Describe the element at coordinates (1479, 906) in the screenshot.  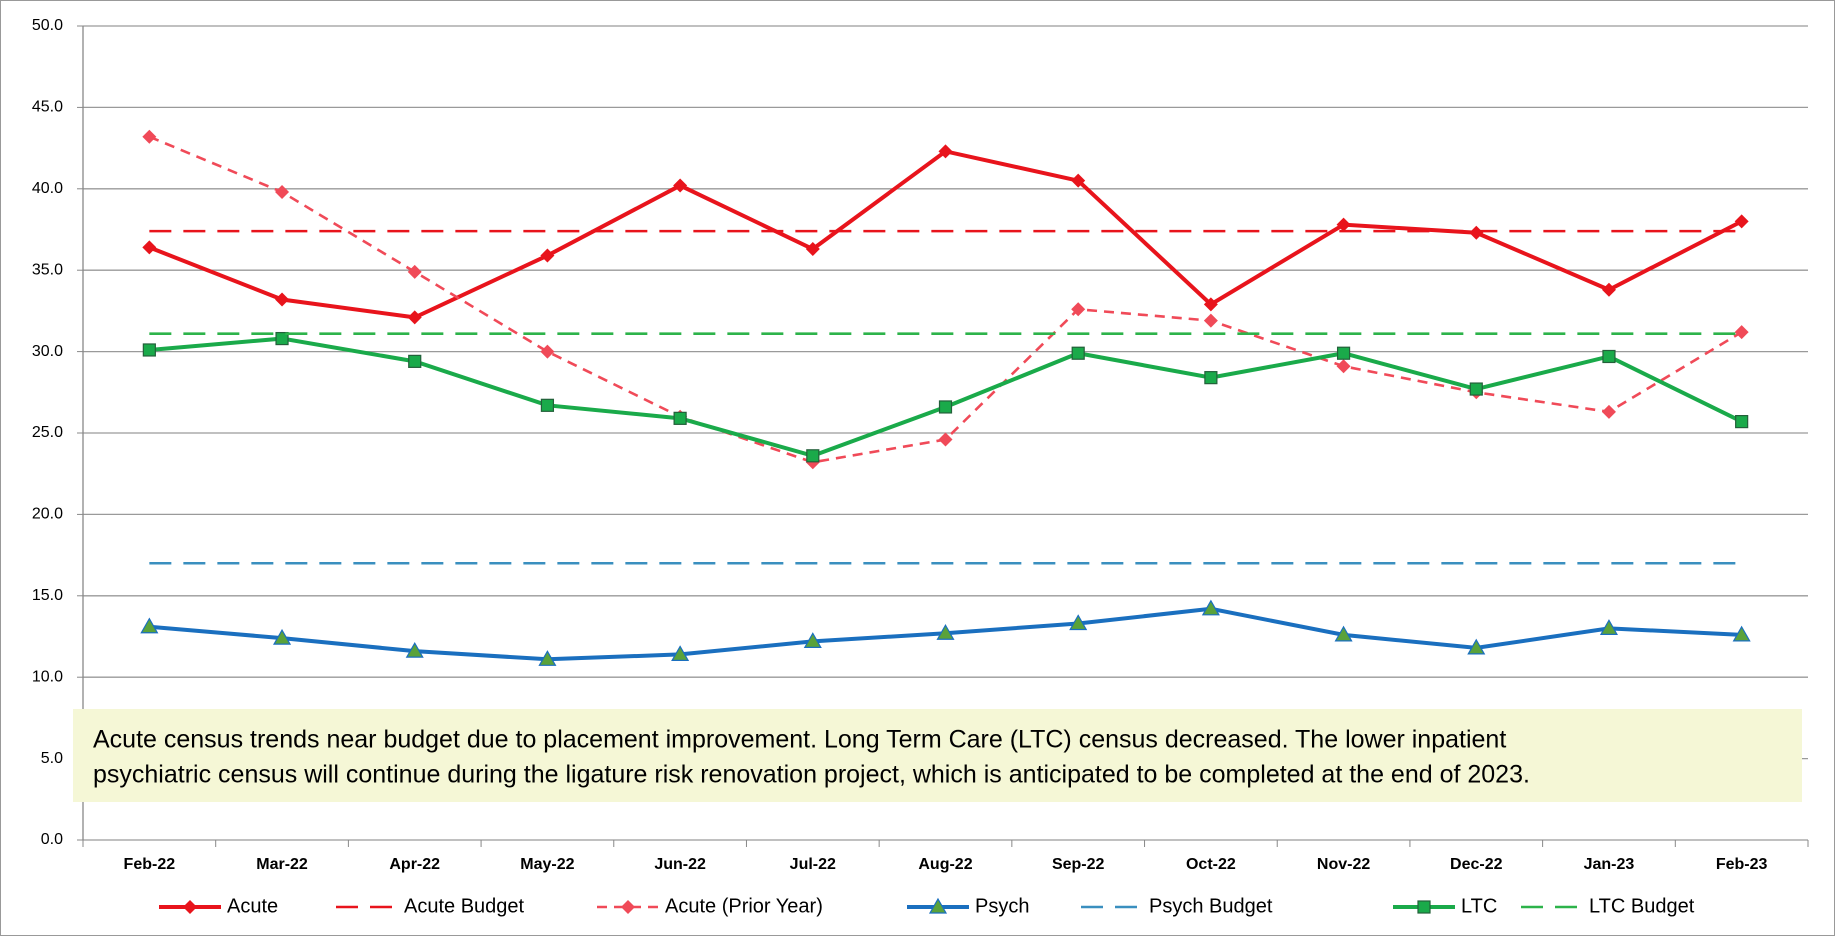
I see `legend-label: LTC` at that location.